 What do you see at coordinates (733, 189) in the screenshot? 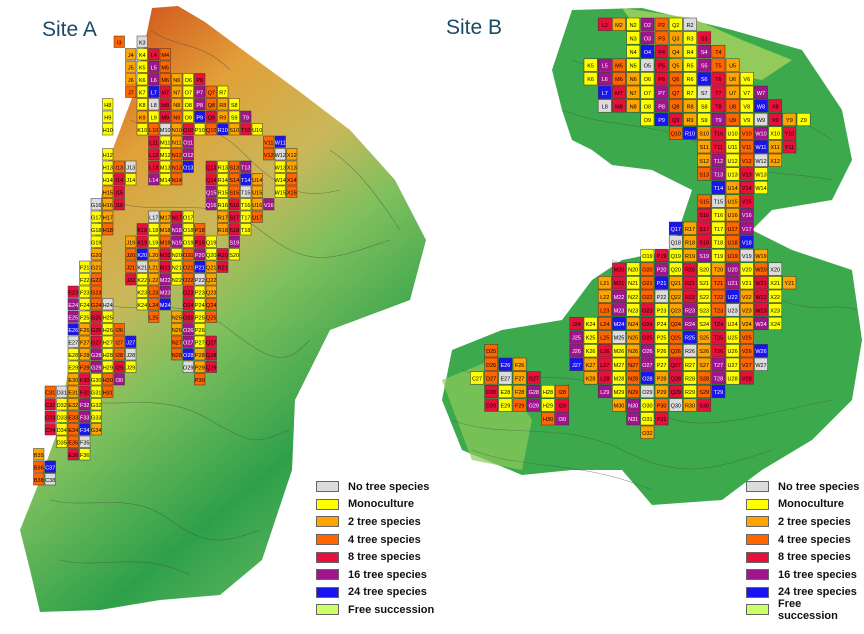
I see `plot-label: U14` at bounding box center [733, 189].